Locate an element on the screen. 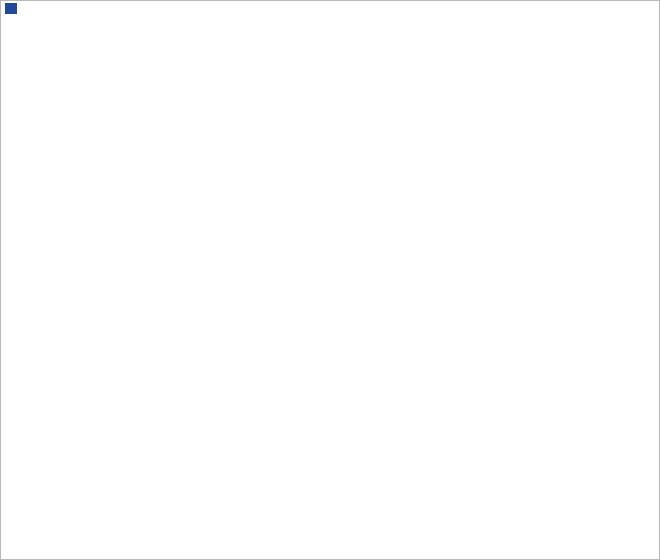  chart-menu-icon is located at coordinates (11, 8).